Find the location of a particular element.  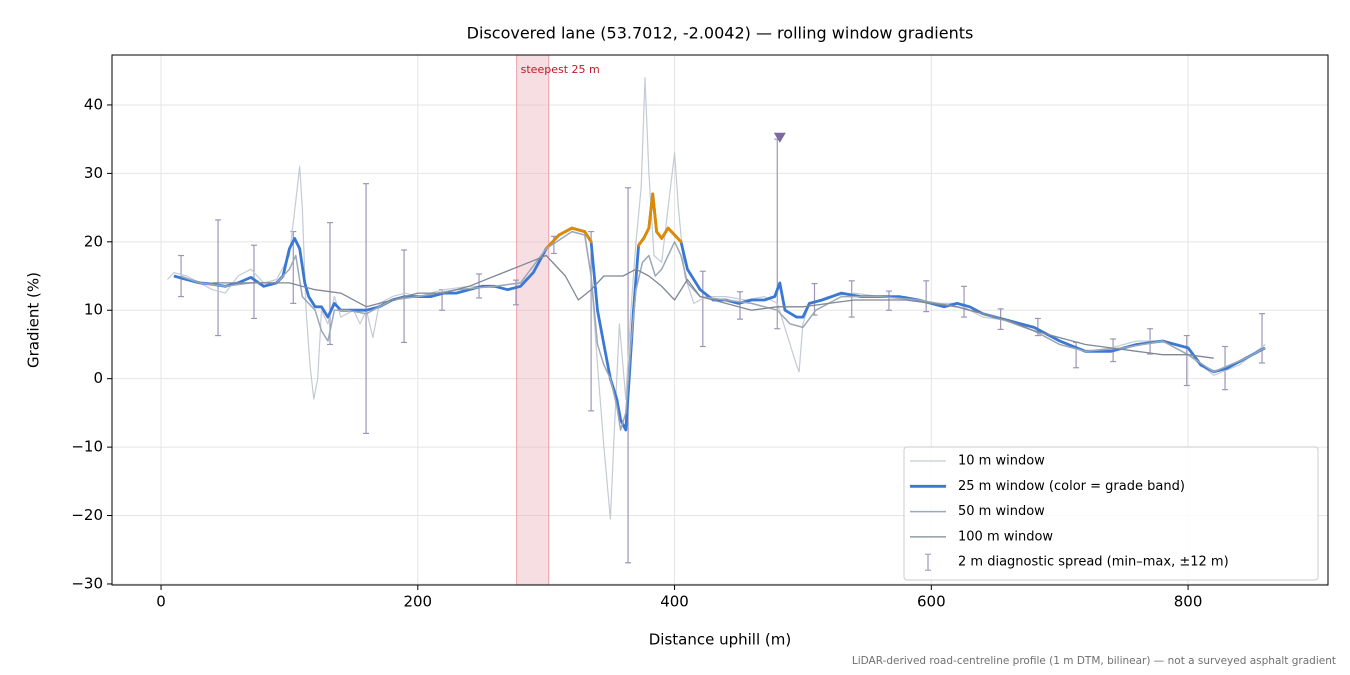

y-tick-label: 0 is located at coordinates (98, 378).